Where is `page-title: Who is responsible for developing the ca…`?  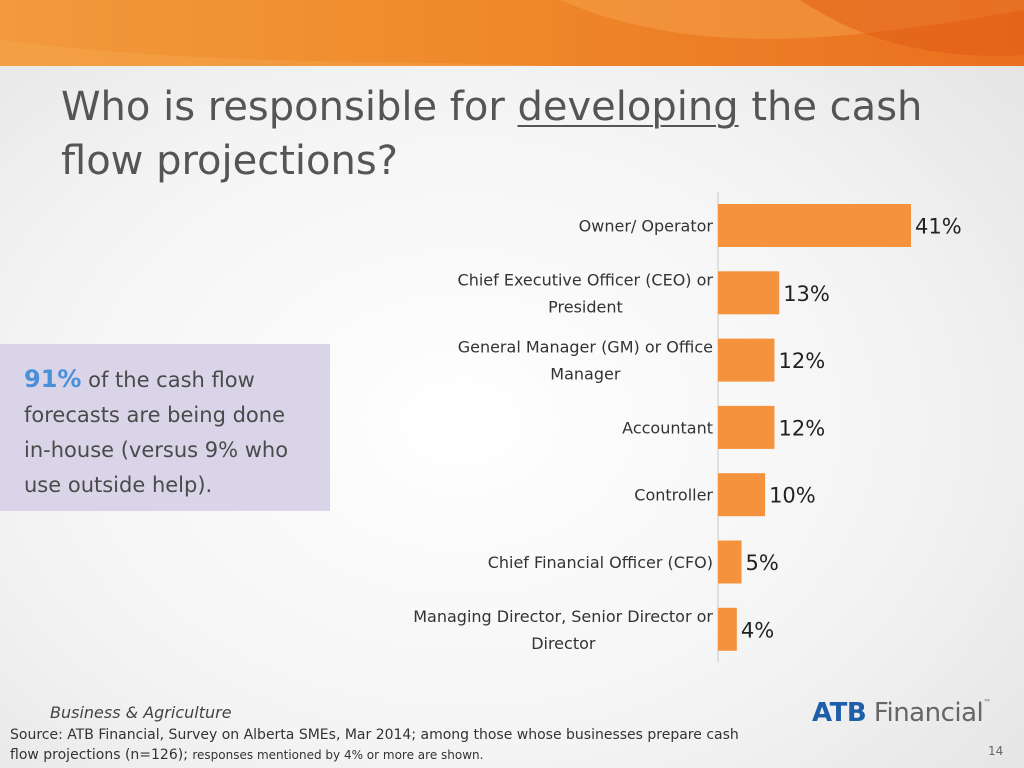
page-title: Who is responsible for developing the ca… is located at coordinates (492, 134).